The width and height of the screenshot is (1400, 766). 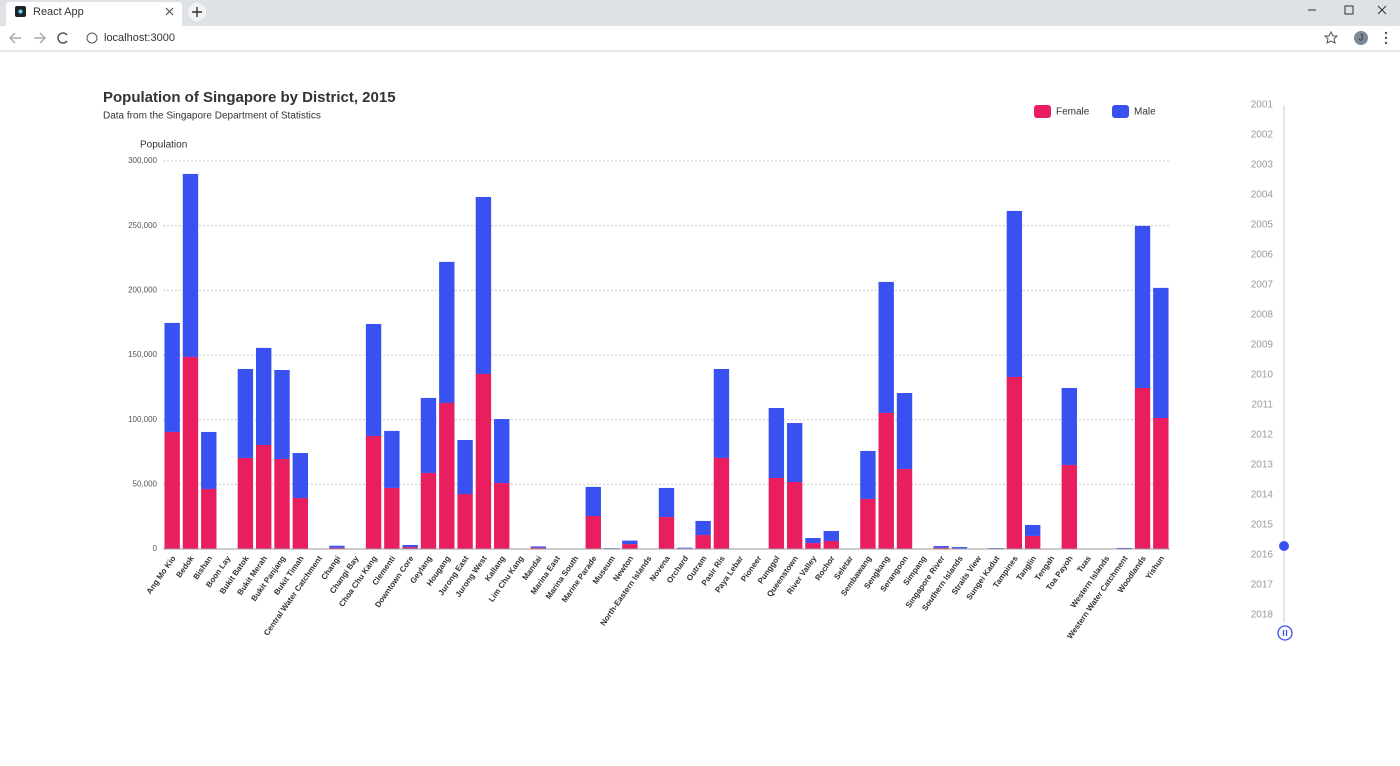 What do you see at coordinates (1331, 37) in the screenshot?
I see `bookmark-star` at bounding box center [1331, 37].